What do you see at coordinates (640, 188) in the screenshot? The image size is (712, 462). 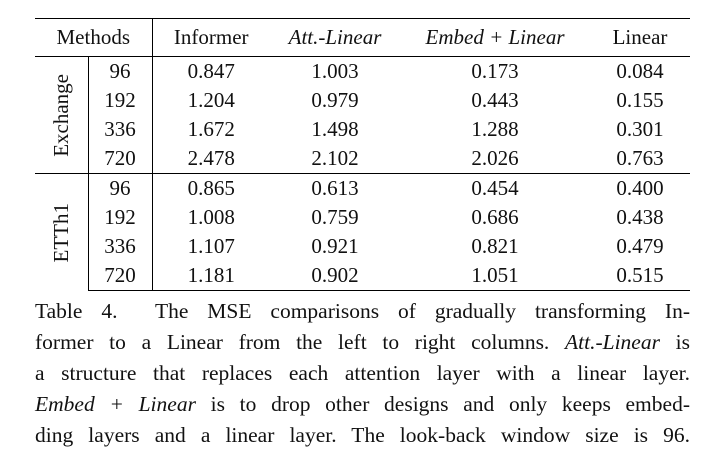 I see `value-cell: 0.400` at bounding box center [640, 188].